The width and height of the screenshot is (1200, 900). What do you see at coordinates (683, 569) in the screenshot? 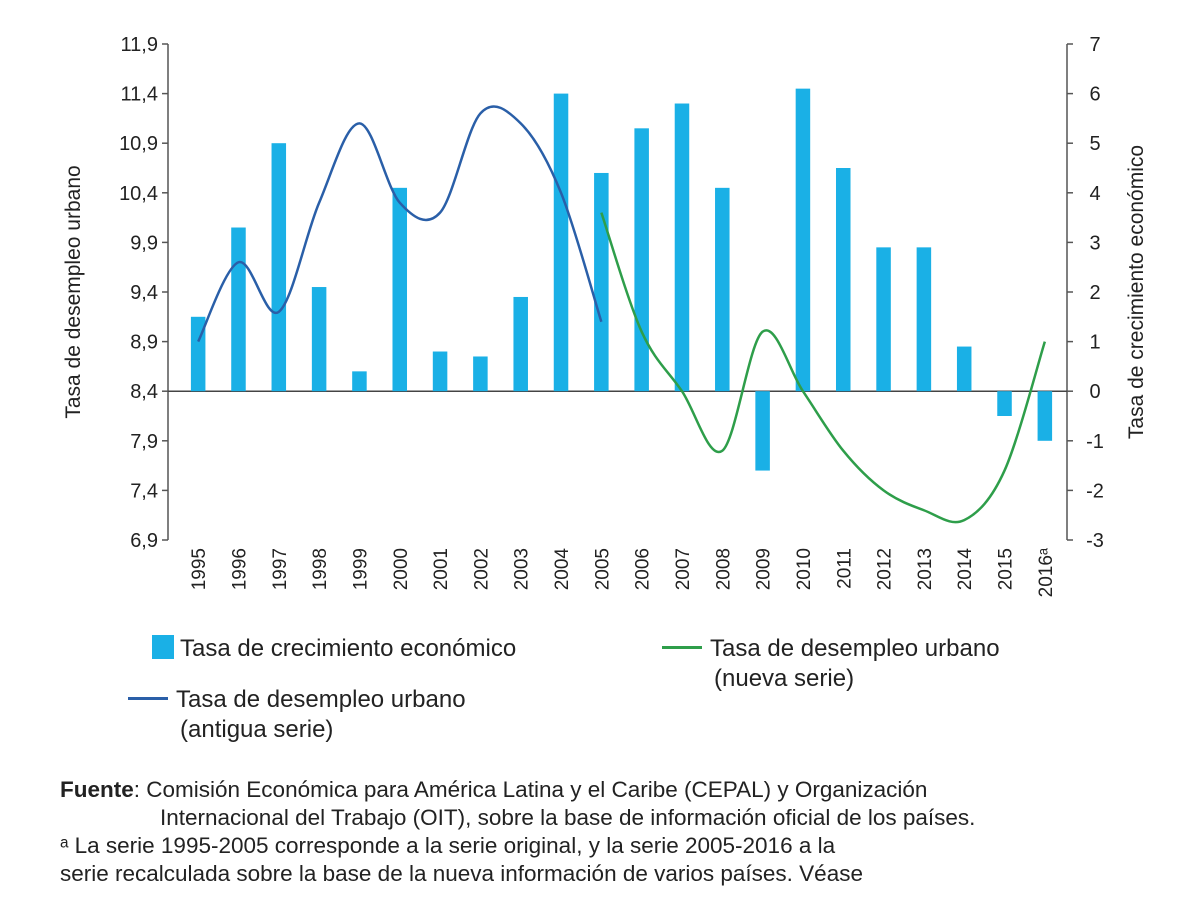
I see `x-tick-label: 2007` at bounding box center [683, 569].